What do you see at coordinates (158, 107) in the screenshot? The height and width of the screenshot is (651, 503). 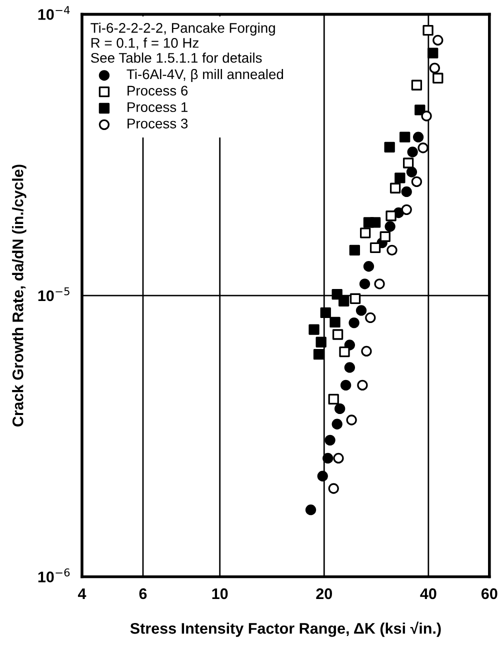 I see `legend-label: Process 1` at bounding box center [158, 107].